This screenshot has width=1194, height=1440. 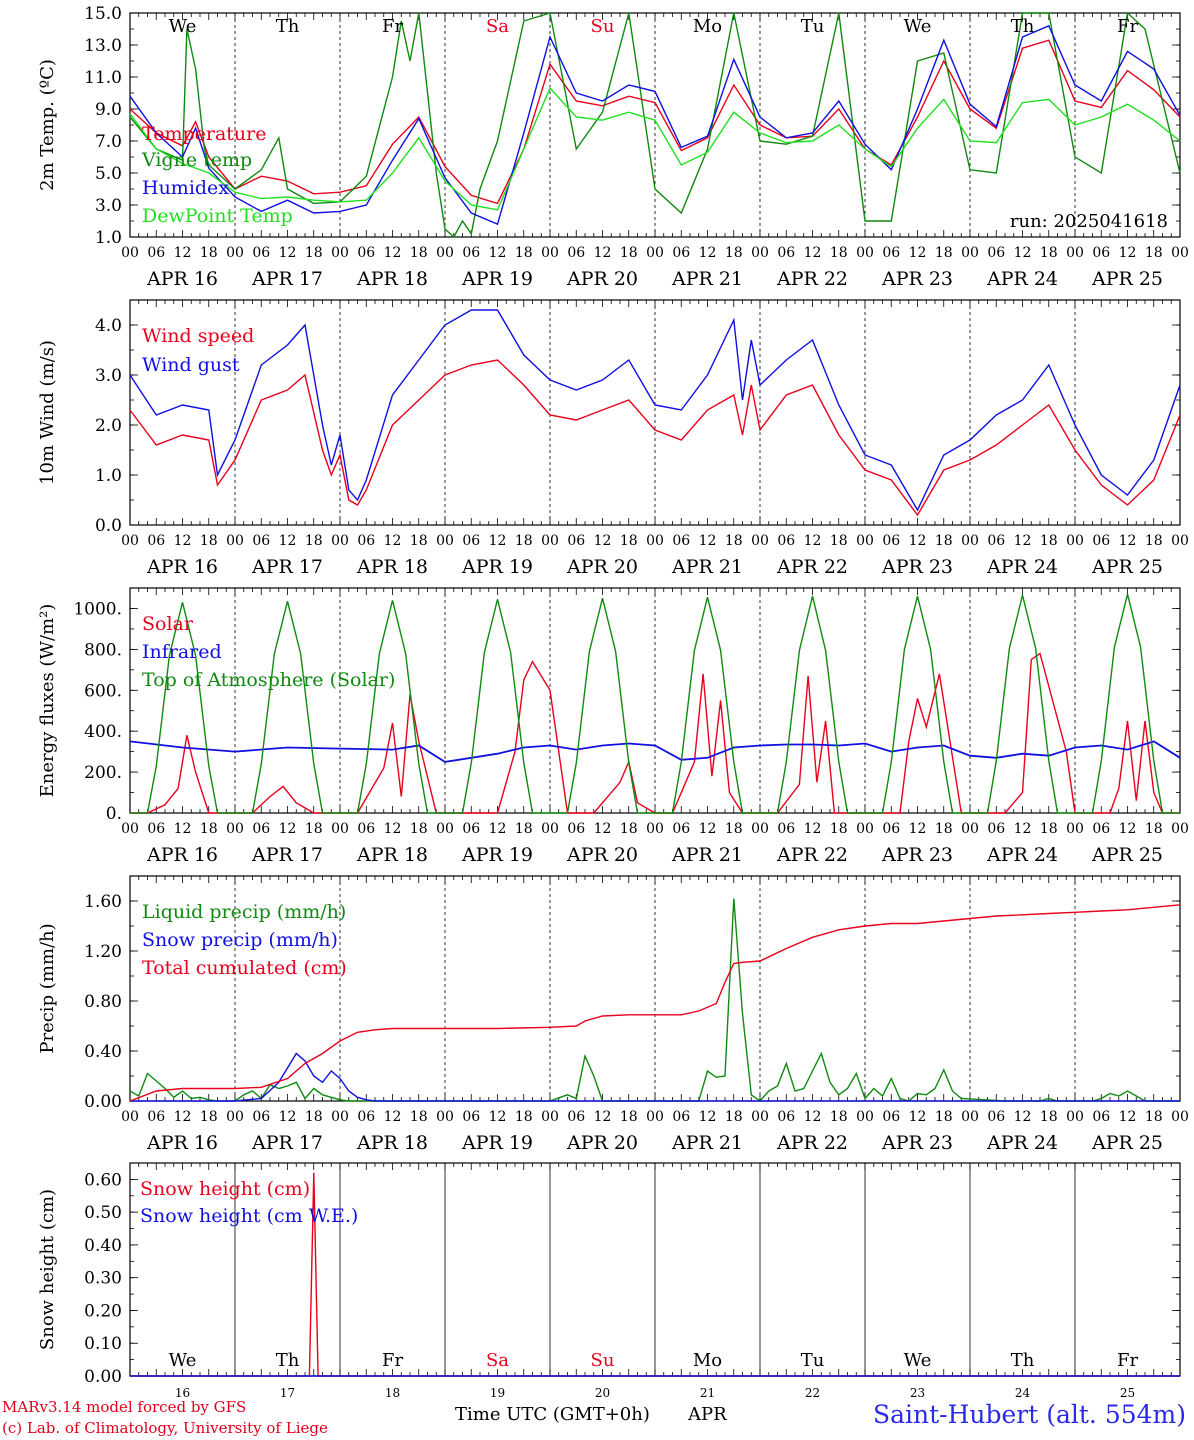 What do you see at coordinates (168, 624) in the screenshot?
I see `legend-entry: Solar` at bounding box center [168, 624].